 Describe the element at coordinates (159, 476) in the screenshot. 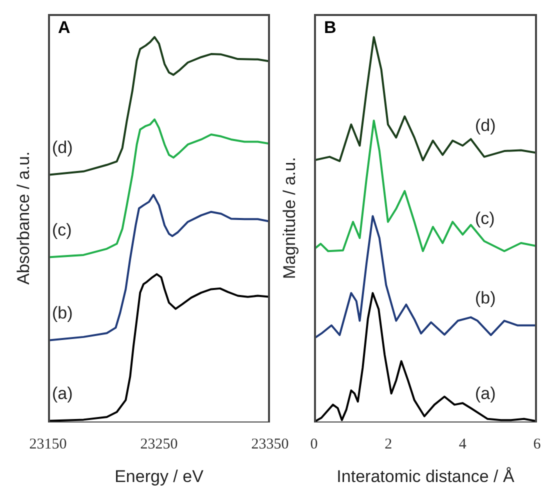

I see `x-axis-title: Energy / eV` at that location.